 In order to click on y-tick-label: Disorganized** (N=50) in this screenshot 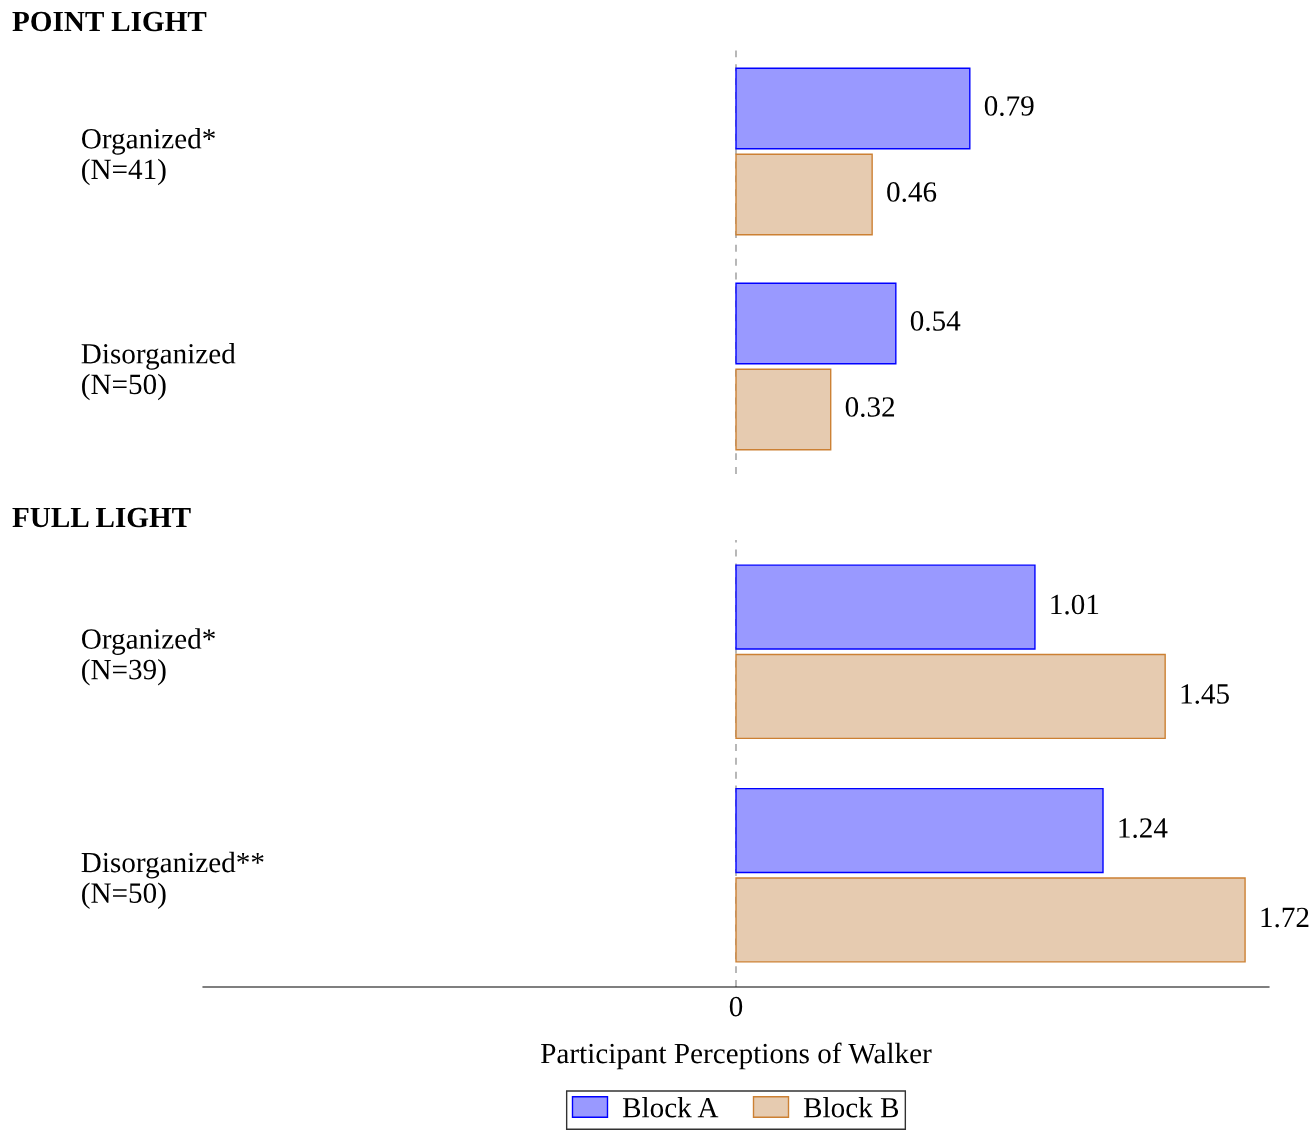, I will do `click(172, 880)`.